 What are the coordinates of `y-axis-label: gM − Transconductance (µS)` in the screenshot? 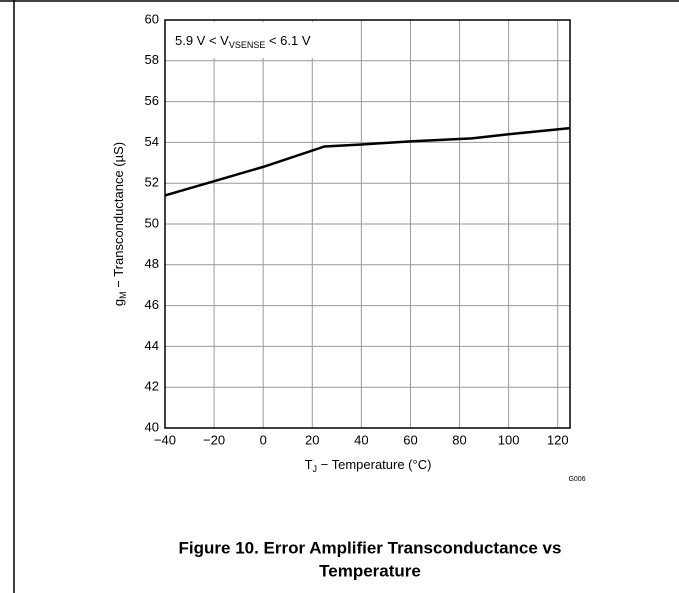 It's located at (119, 224).